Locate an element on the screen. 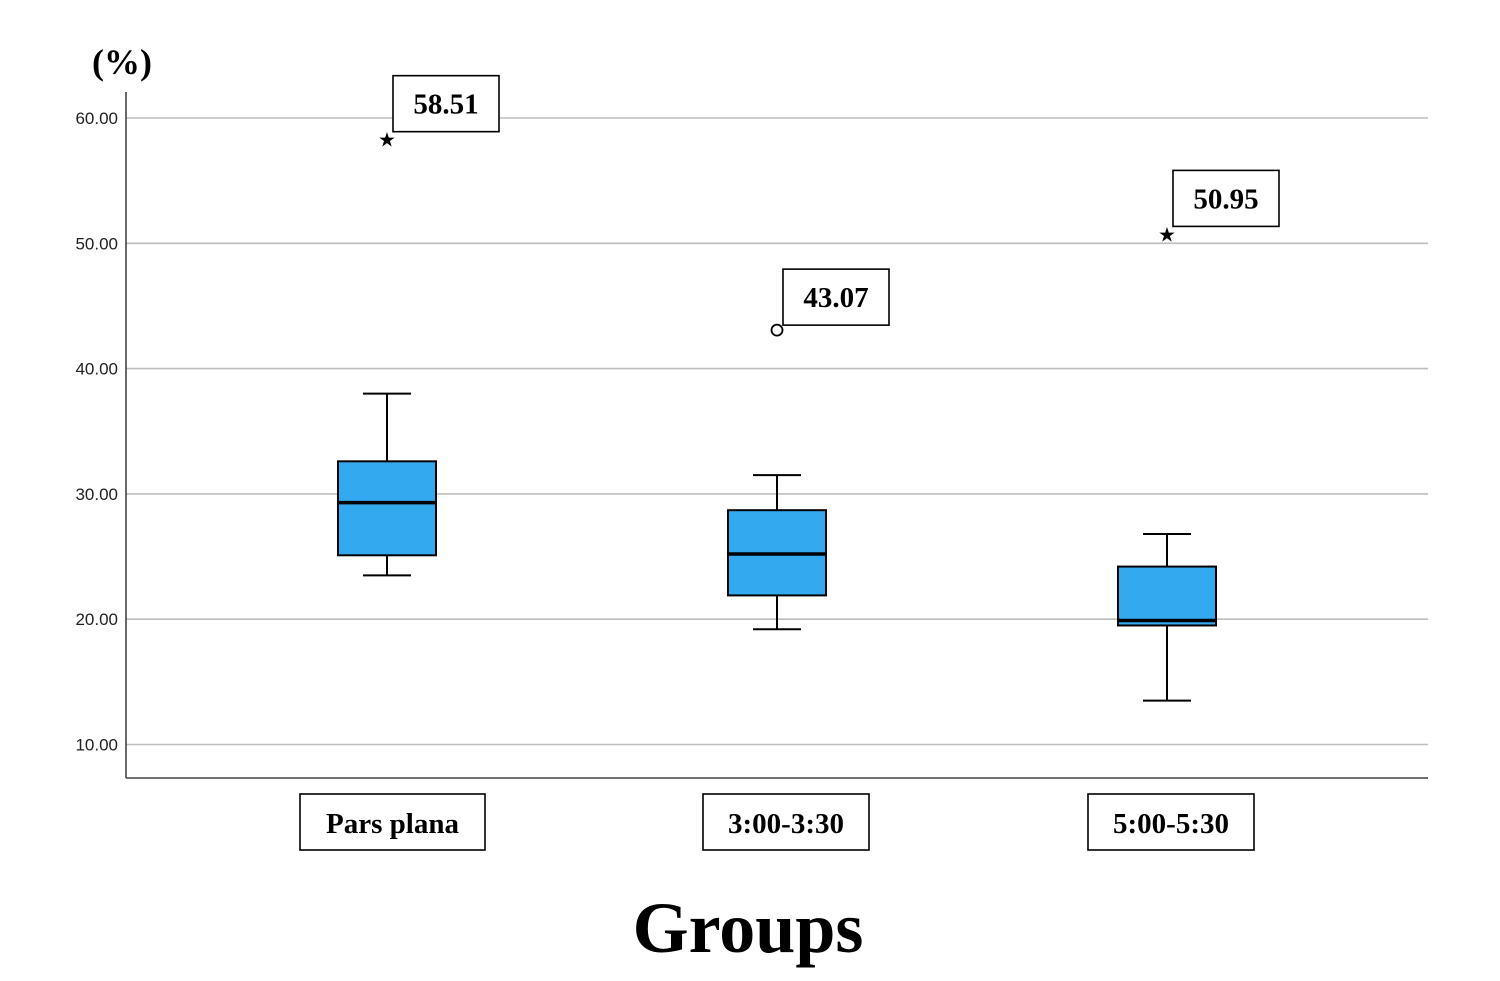  category-label: 3:00-3:30 is located at coordinates (786, 824).